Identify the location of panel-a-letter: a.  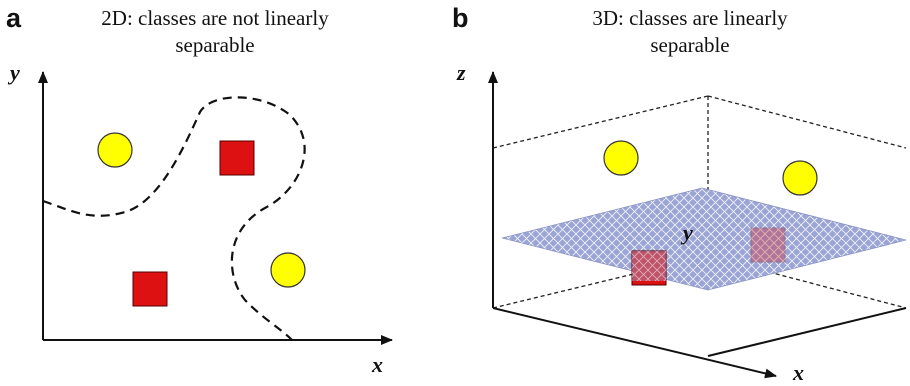
(14, 18).